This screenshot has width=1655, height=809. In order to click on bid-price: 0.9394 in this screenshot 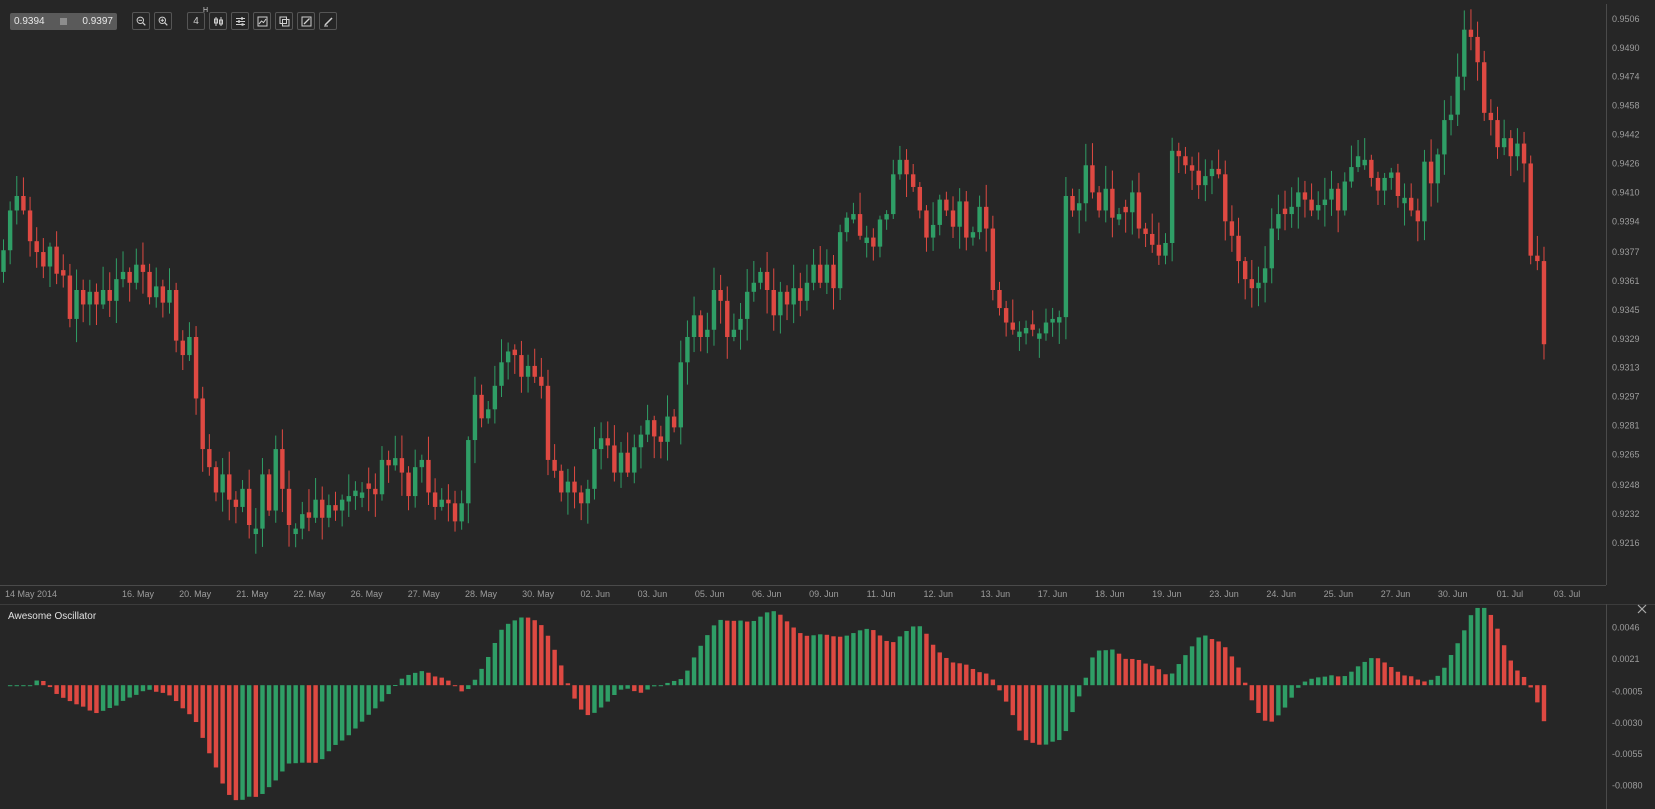, I will do `click(29, 21)`.